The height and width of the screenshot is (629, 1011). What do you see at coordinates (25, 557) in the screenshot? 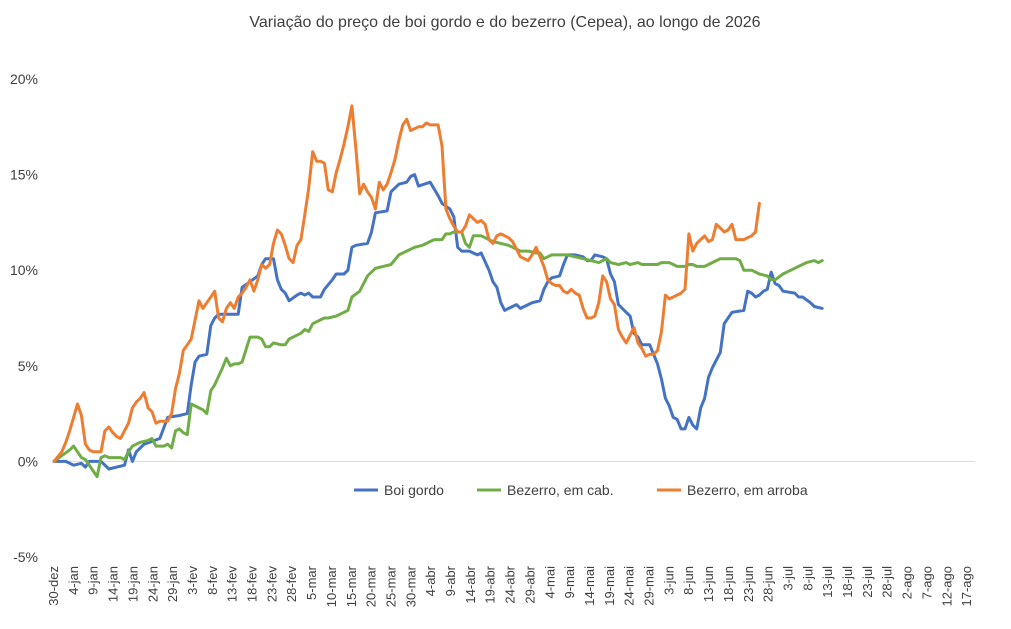
I see `y-tick-label: -5%` at bounding box center [25, 557].